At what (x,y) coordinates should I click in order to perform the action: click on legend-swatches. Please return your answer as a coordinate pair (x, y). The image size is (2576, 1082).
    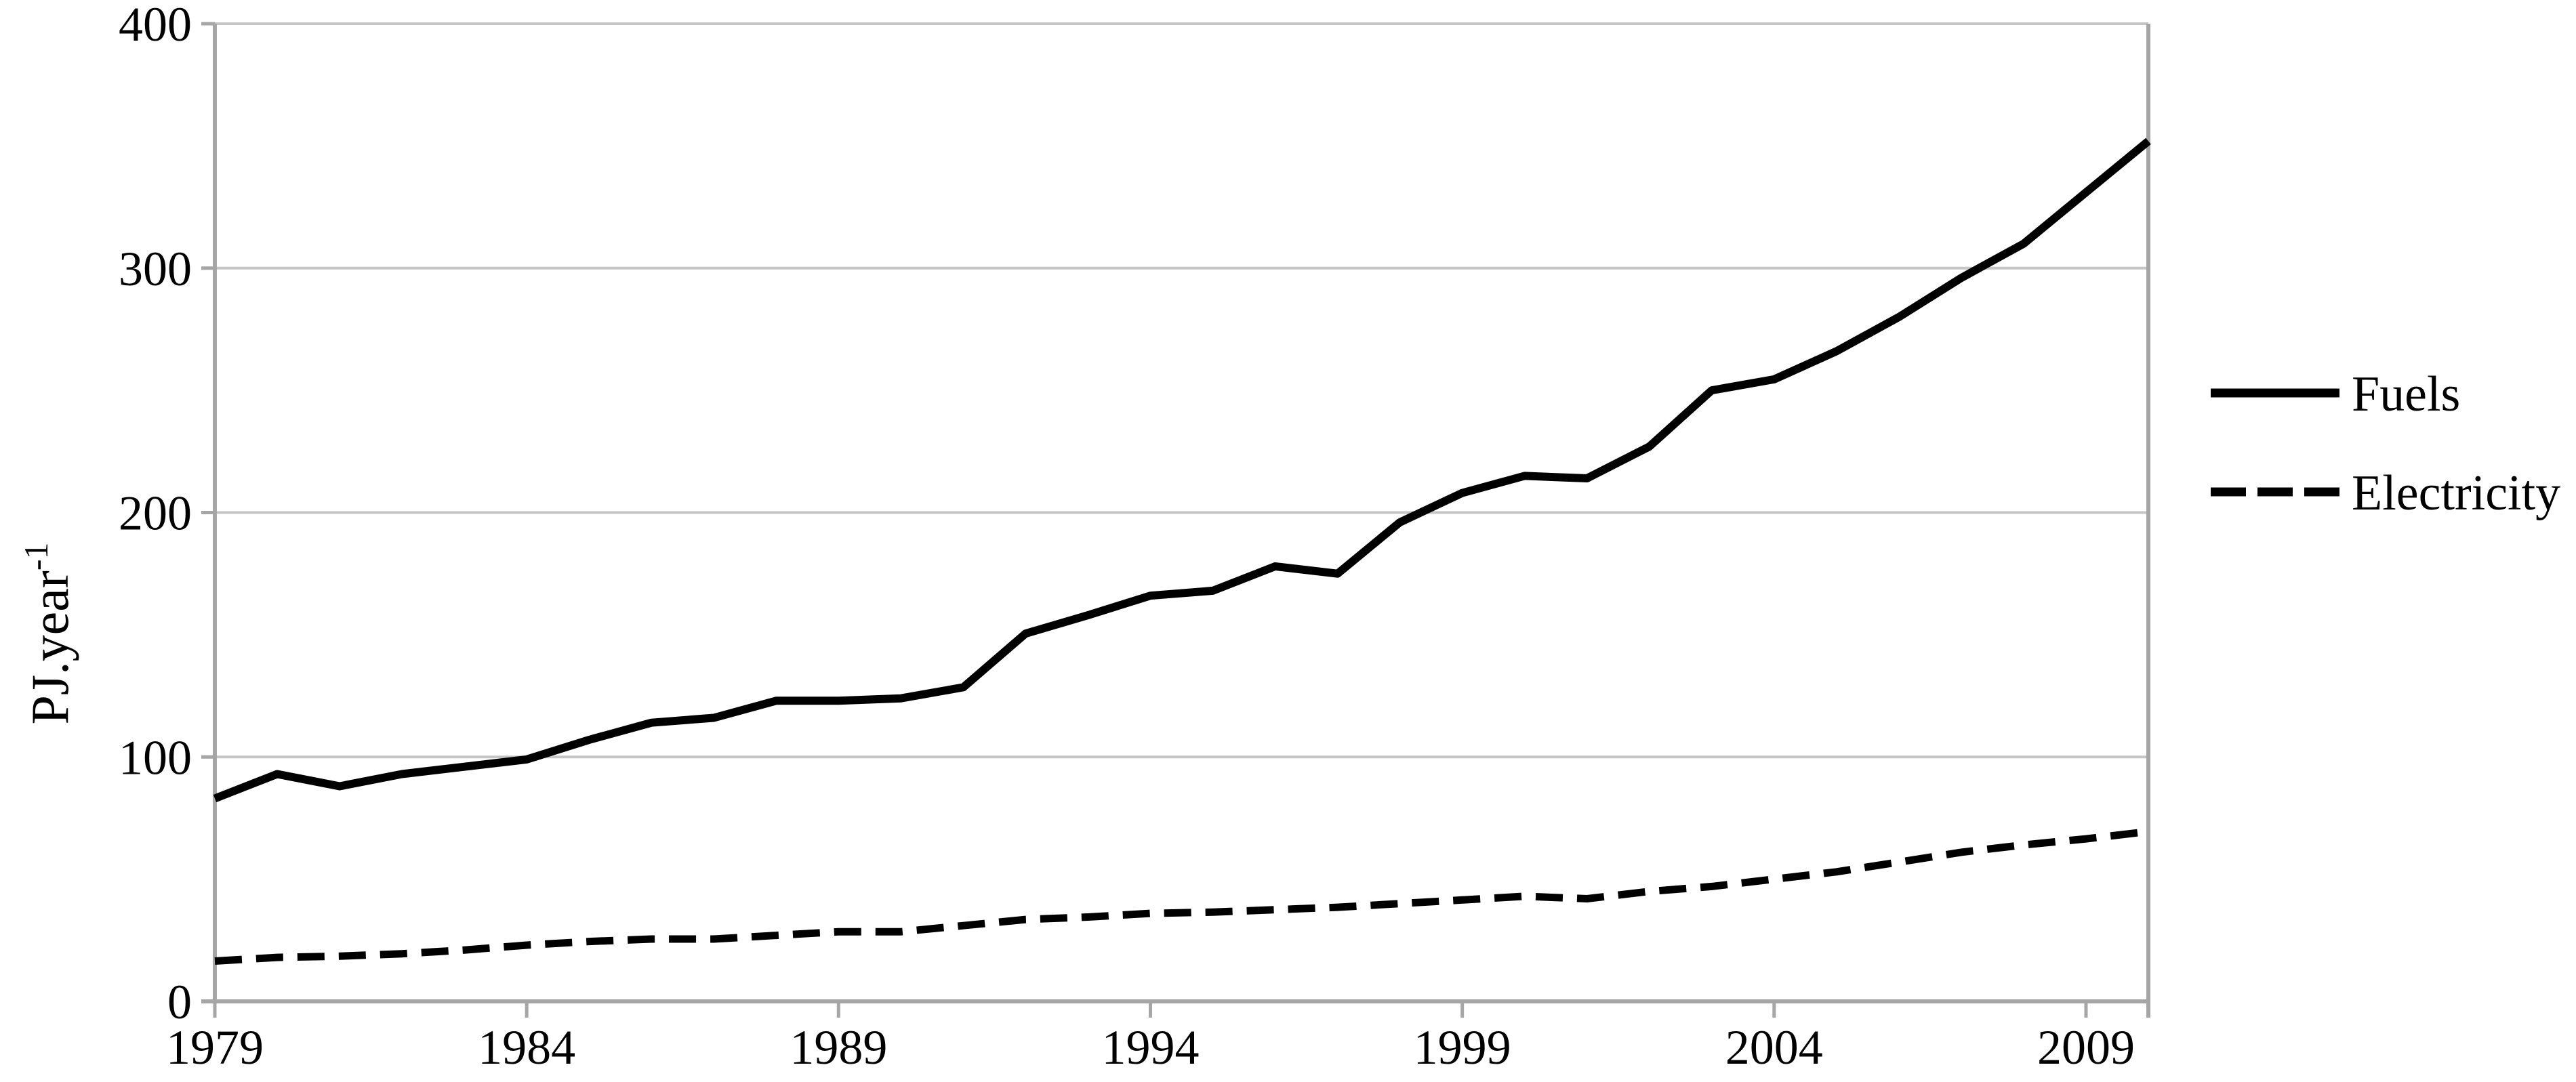
    Looking at the image, I should click on (2275, 442).